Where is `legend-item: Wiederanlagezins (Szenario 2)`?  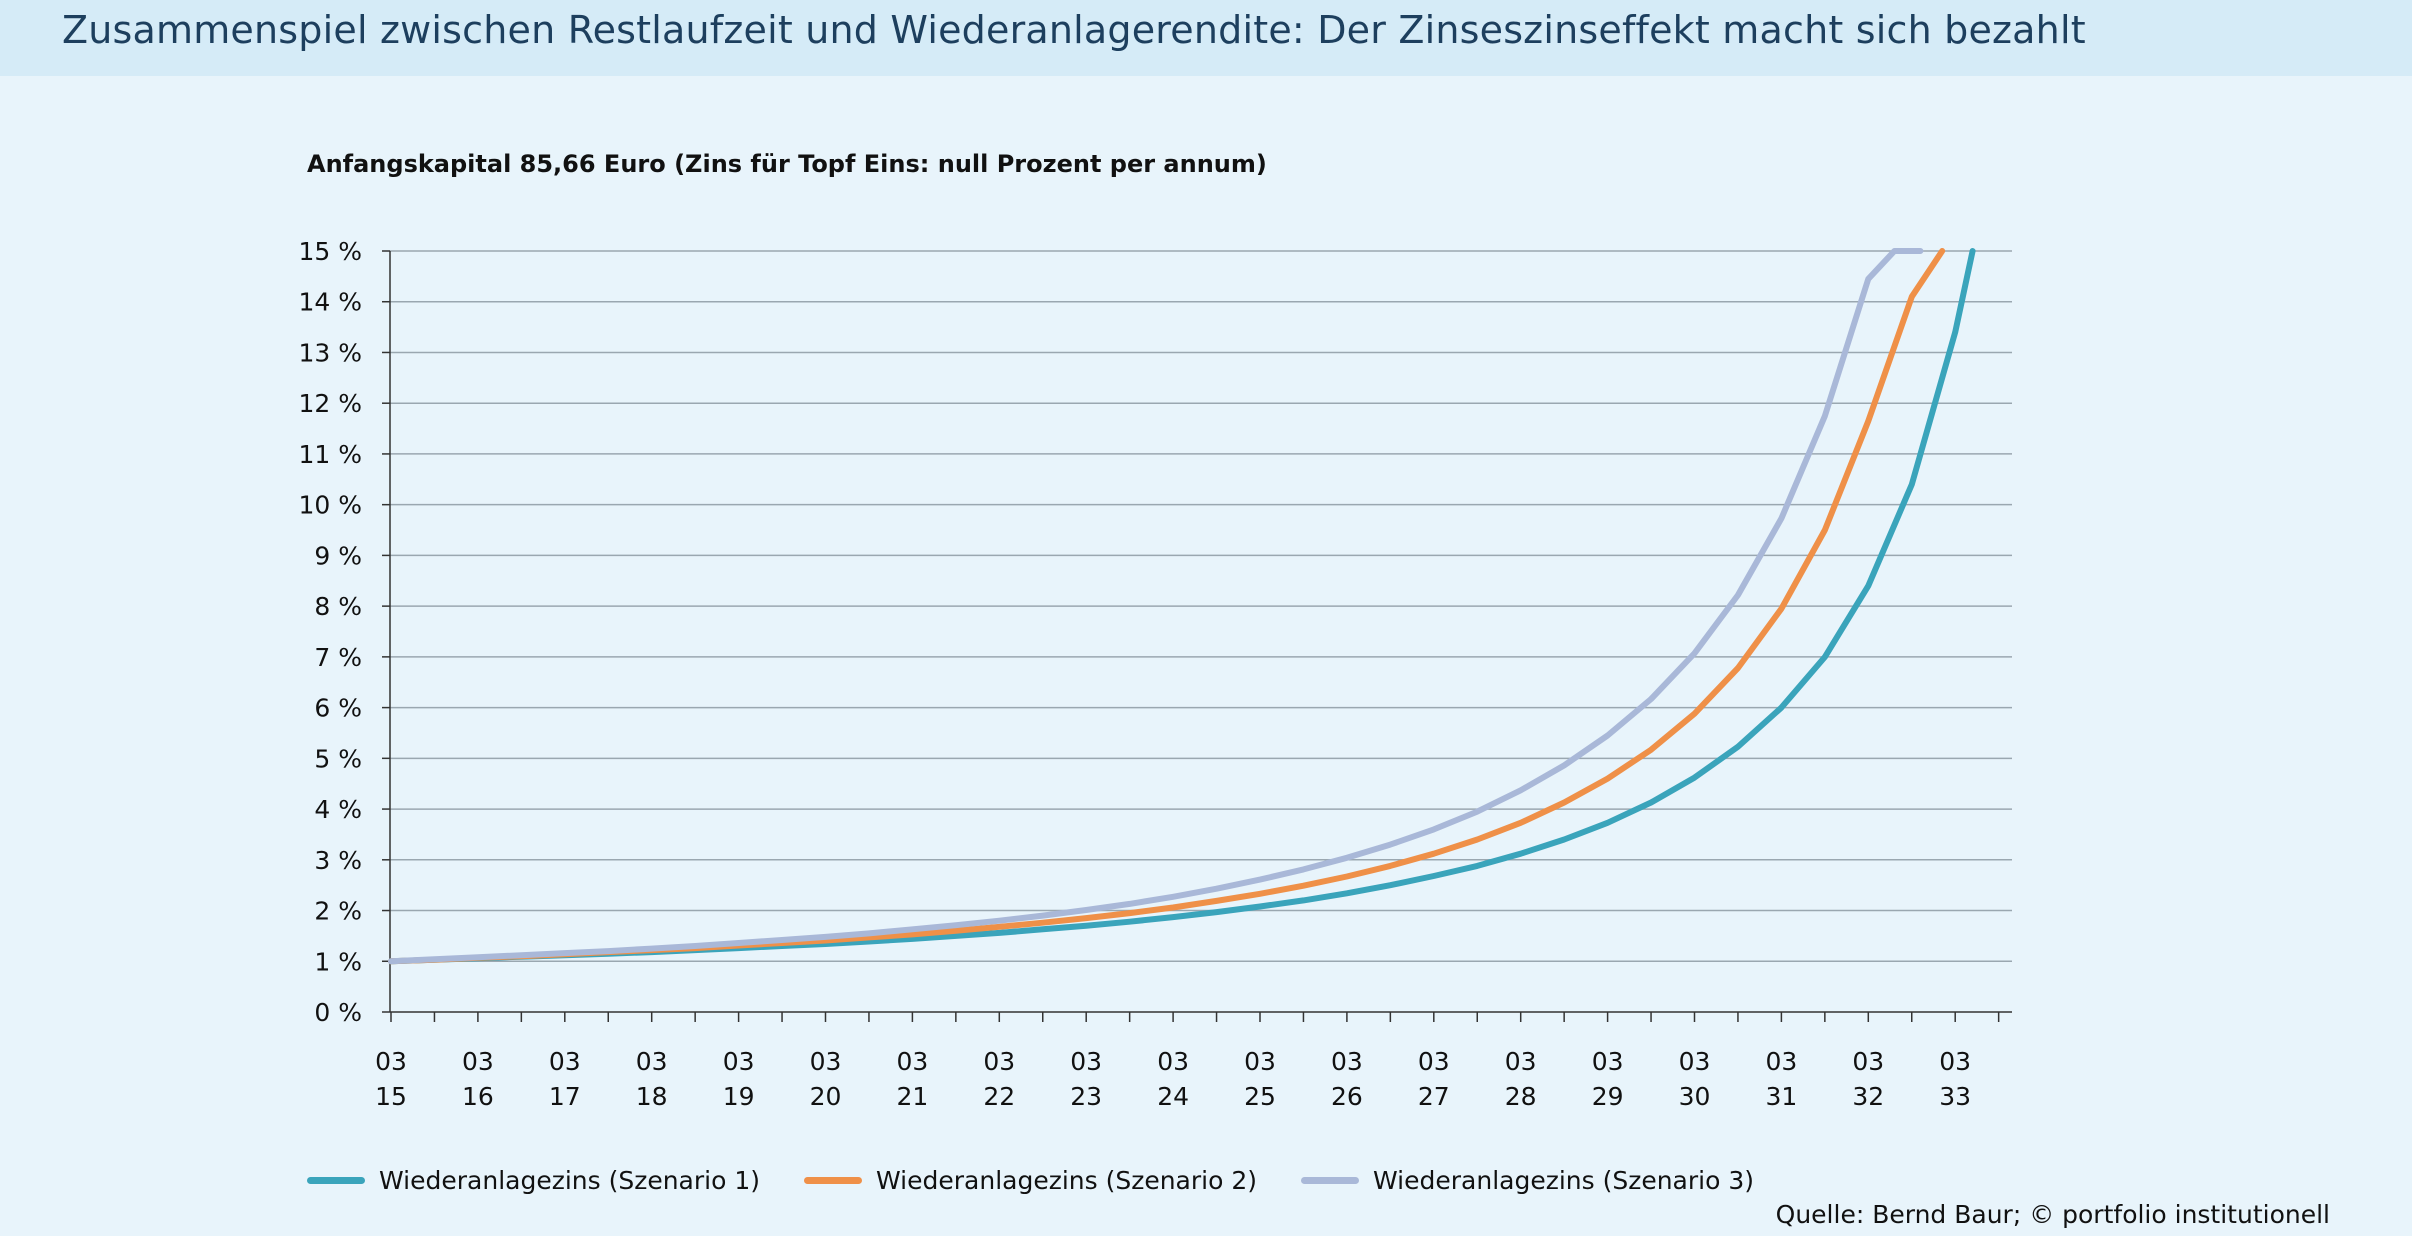 legend-item: Wiederanlagezins (Szenario 2) is located at coordinates (1030, 1180).